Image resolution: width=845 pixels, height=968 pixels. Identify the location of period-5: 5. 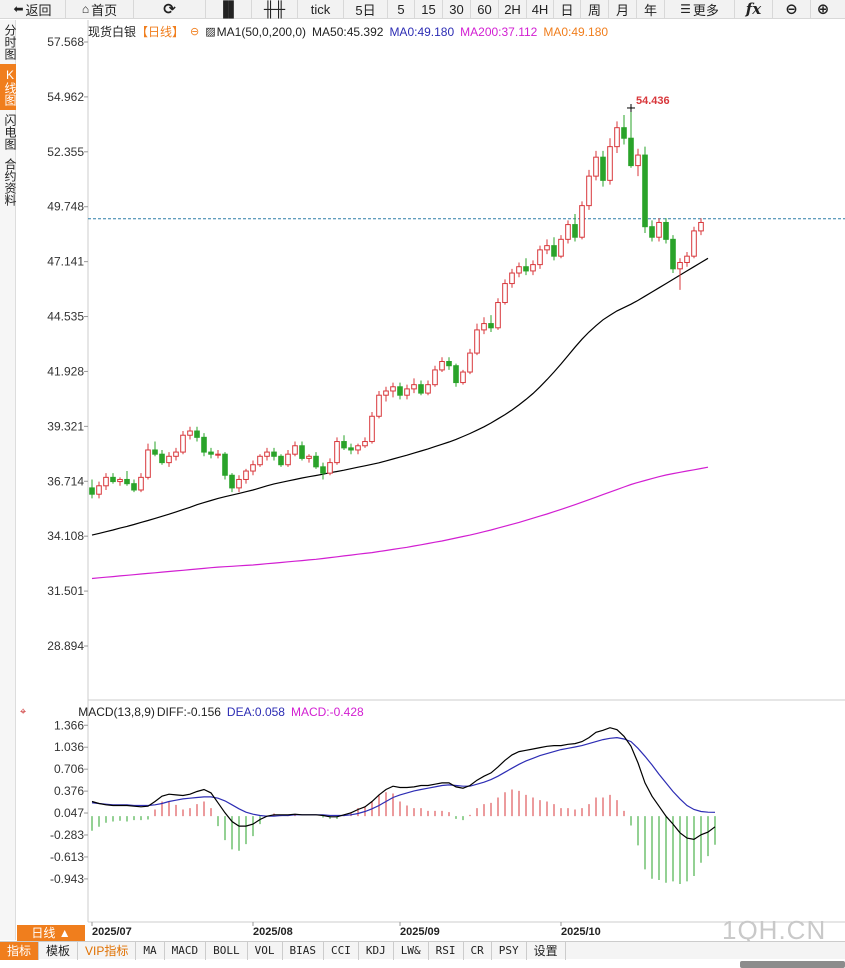
(401, 9).